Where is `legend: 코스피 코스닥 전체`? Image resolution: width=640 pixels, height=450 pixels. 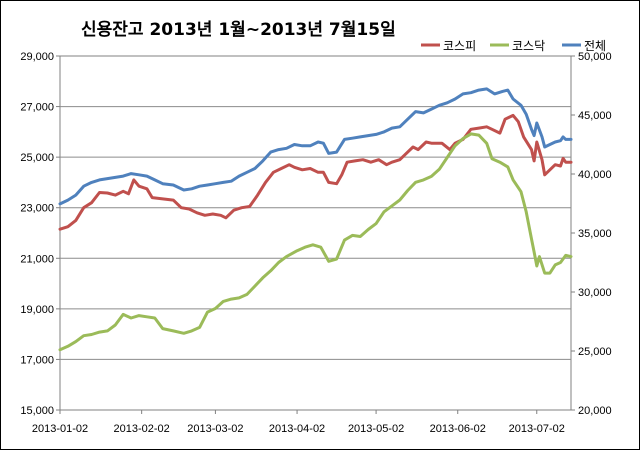
legend: 코스피 코스닥 전체 is located at coordinates (513, 46).